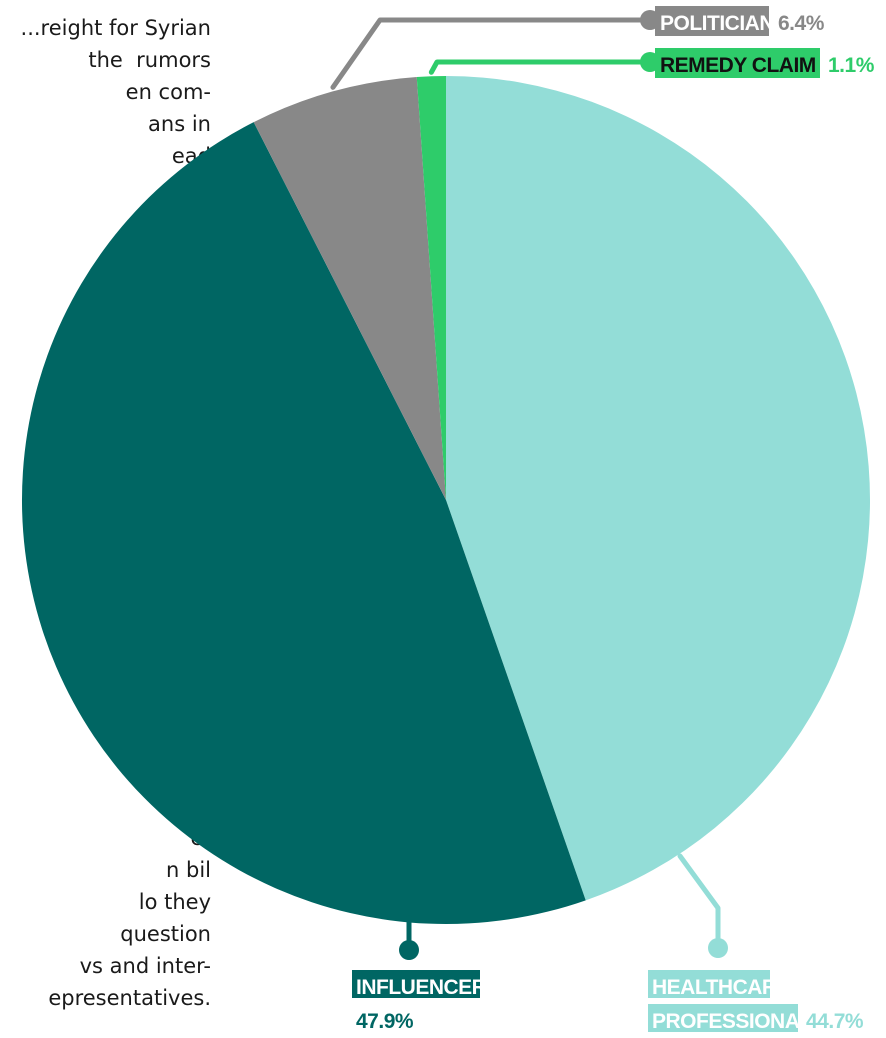 Image resolution: width=886 pixels, height=1038 pixels. What do you see at coordinates (491, 53) in the screenshot?
I see `politician-leader-line` at bounding box center [491, 53].